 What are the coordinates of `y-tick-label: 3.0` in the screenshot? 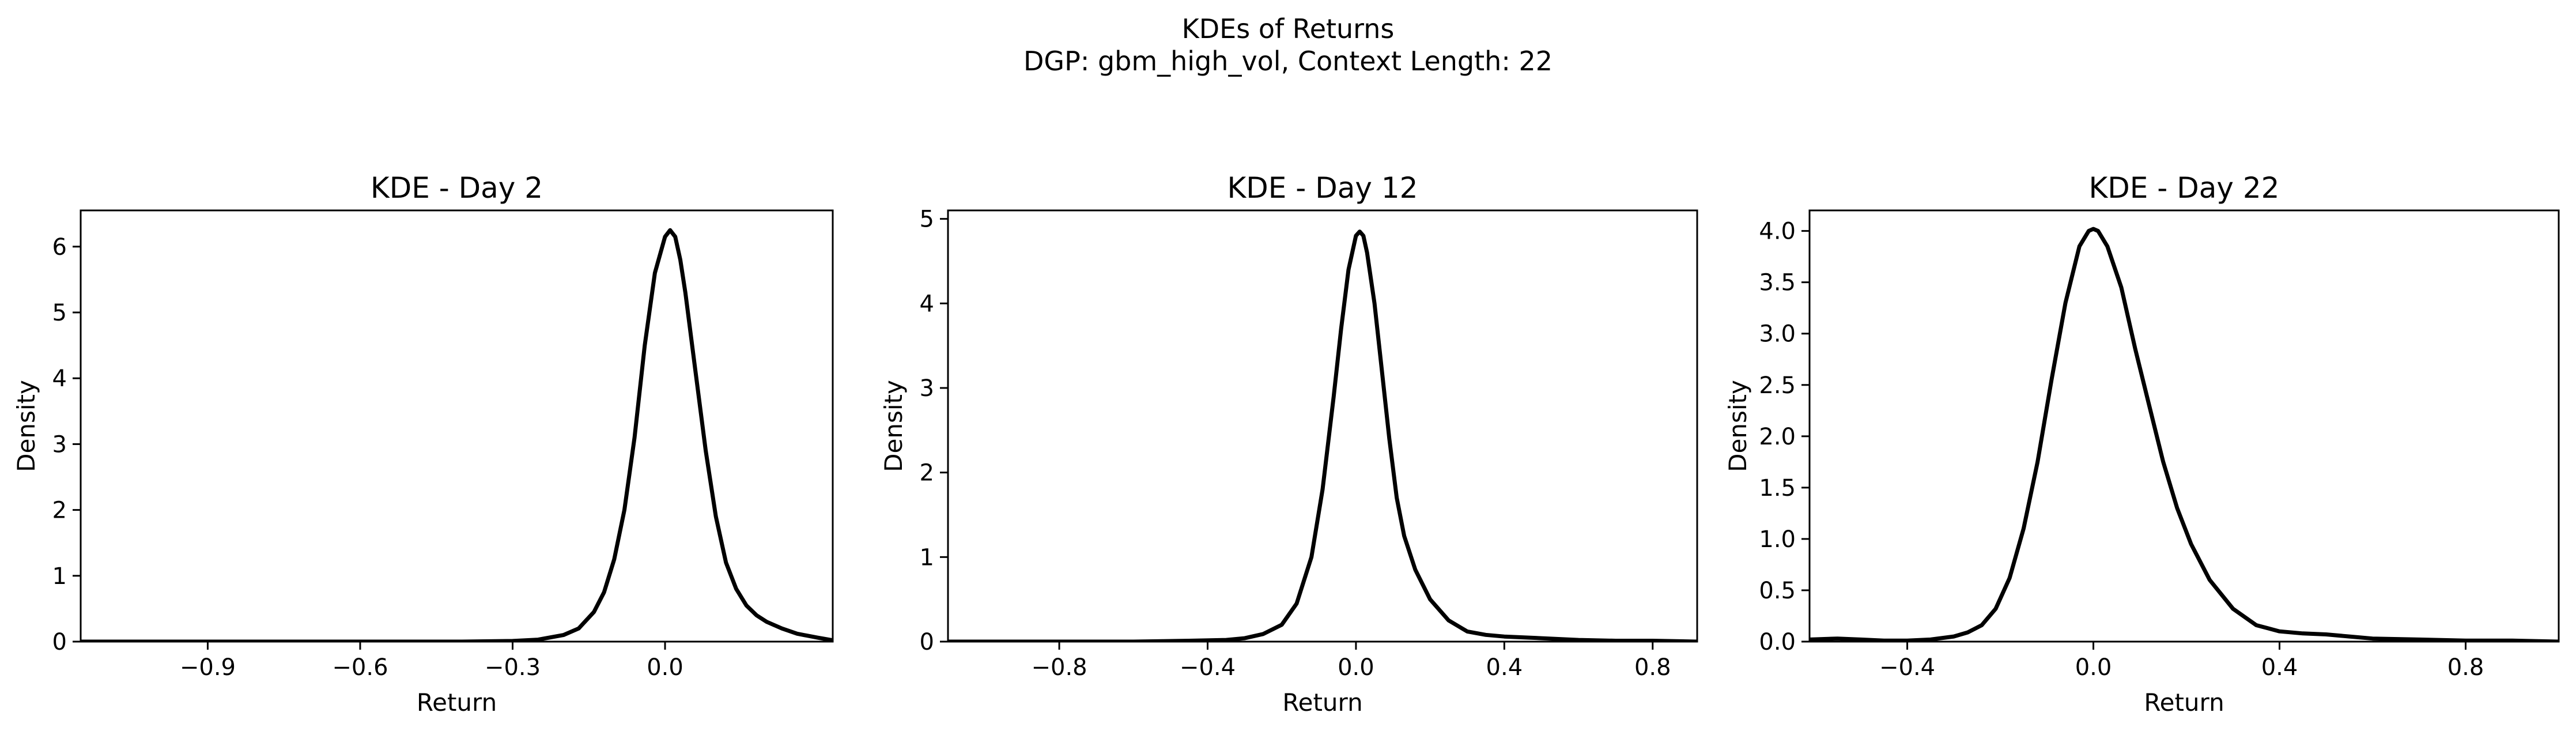 It's located at (1778, 334).